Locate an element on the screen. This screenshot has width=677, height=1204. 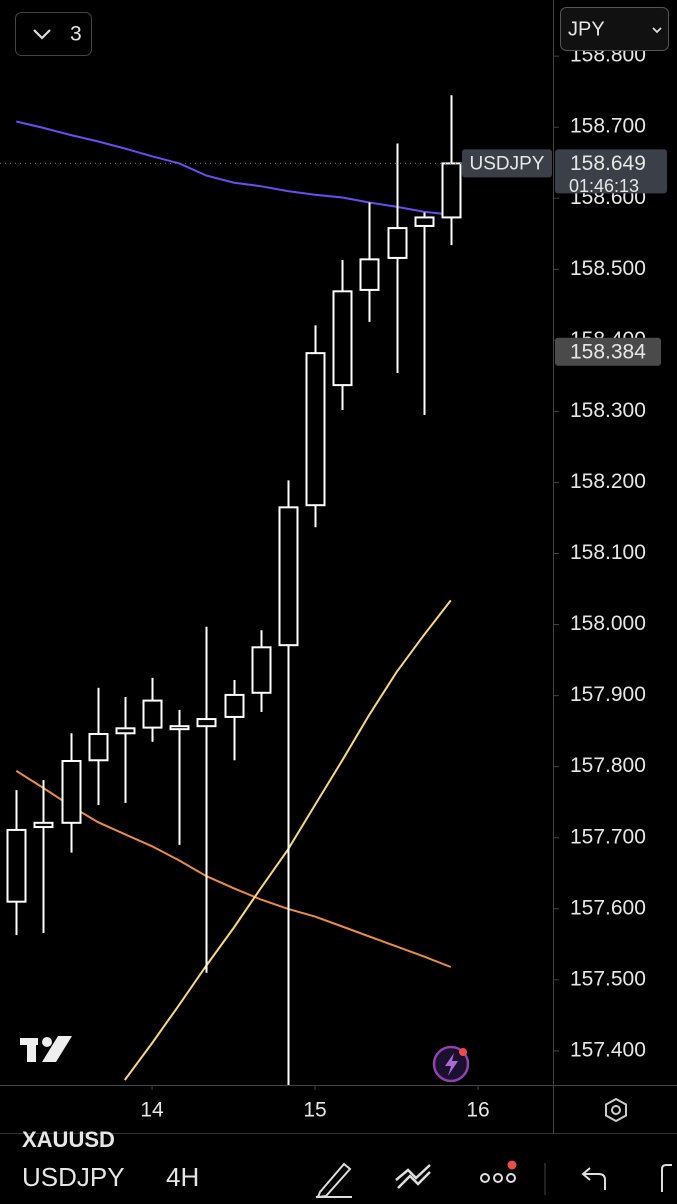
last-price-tag is located at coordinates (611, 171).